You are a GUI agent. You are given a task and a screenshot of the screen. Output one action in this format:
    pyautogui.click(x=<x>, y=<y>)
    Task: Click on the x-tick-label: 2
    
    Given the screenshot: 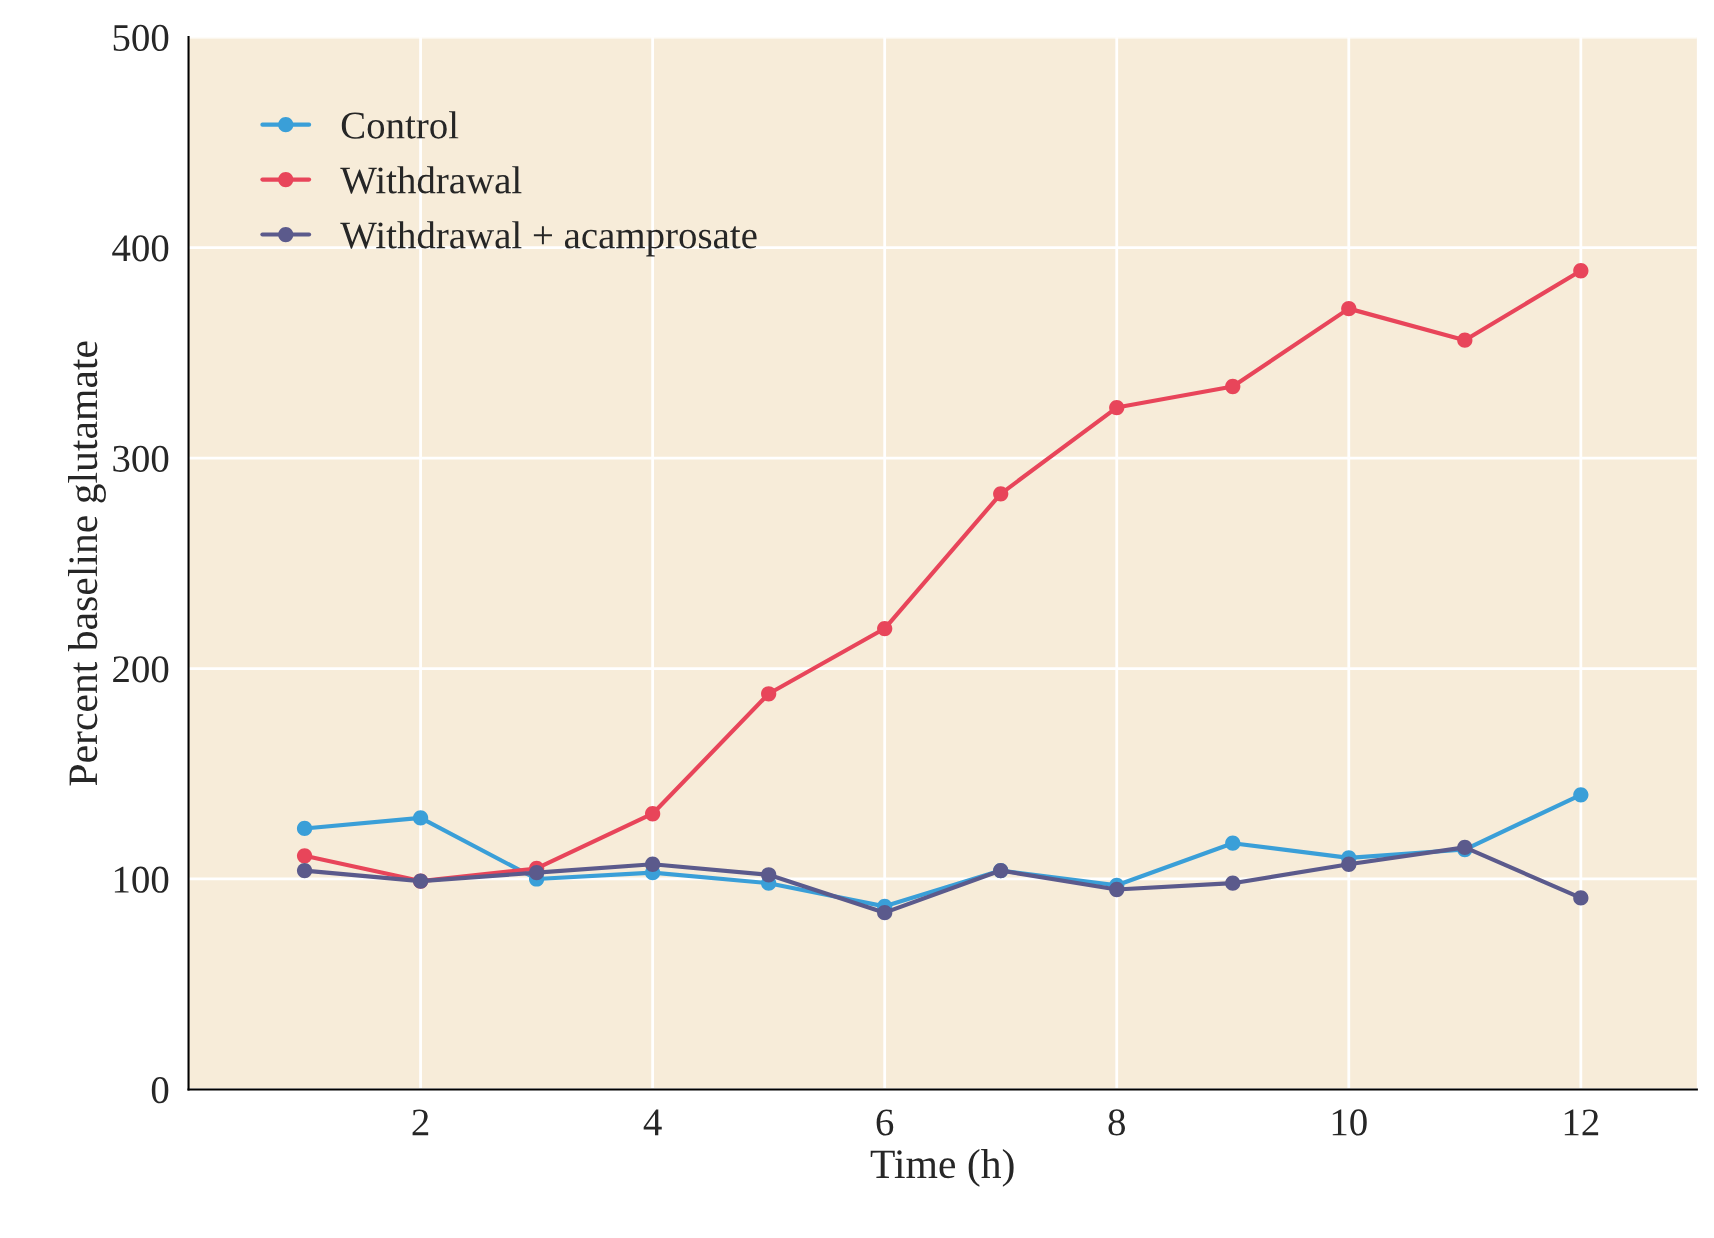 What is the action you would take?
    pyautogui.click(x=420, y=1122)
    